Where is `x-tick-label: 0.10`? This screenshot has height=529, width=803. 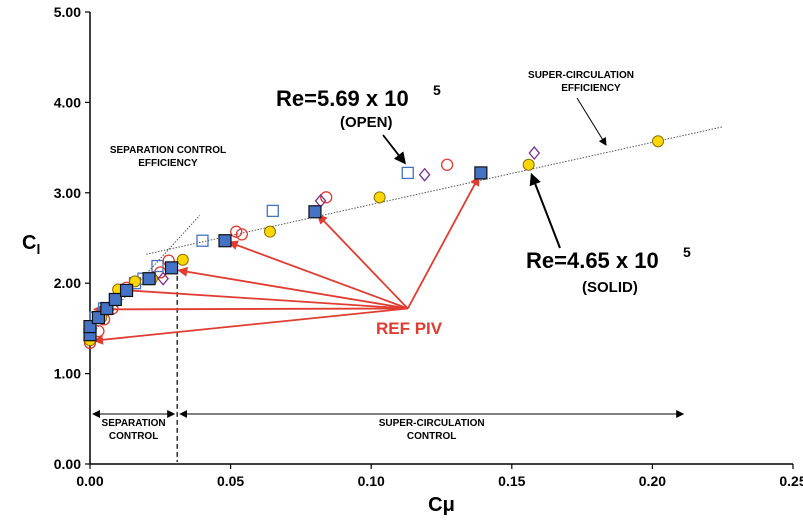
x-tick-label: 0.10 is located at coordinates (371, 481).